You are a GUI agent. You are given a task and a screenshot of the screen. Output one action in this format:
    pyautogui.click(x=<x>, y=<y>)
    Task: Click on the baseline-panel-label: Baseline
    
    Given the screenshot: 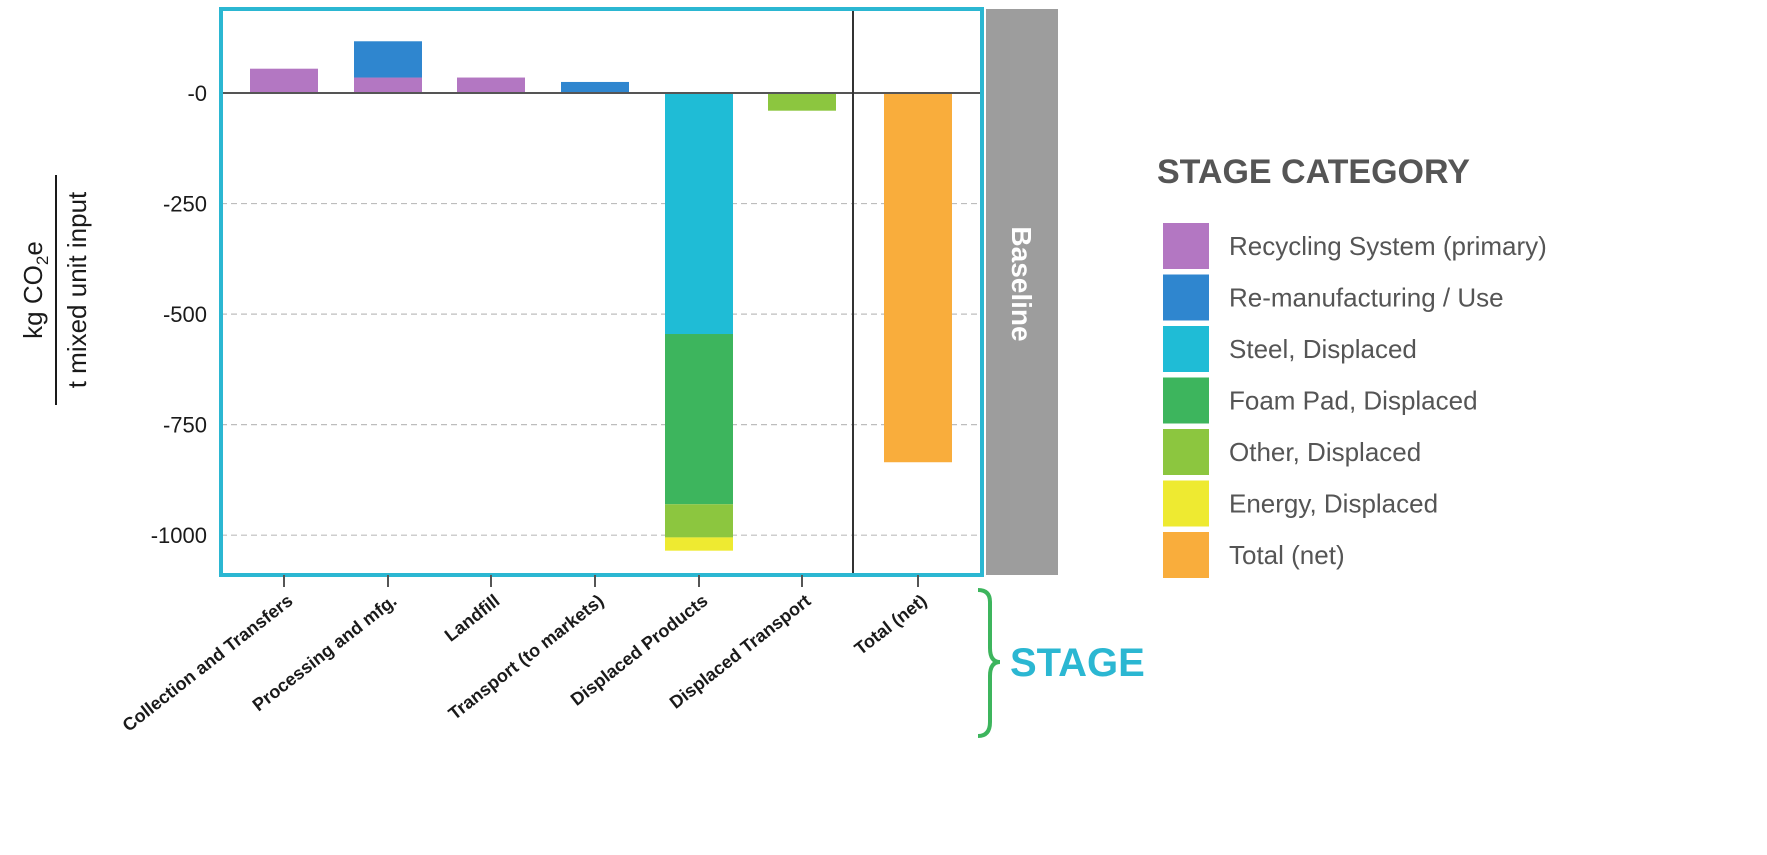 What is the action you would take?
    pyautogui.click(x=1021, y=283)
    